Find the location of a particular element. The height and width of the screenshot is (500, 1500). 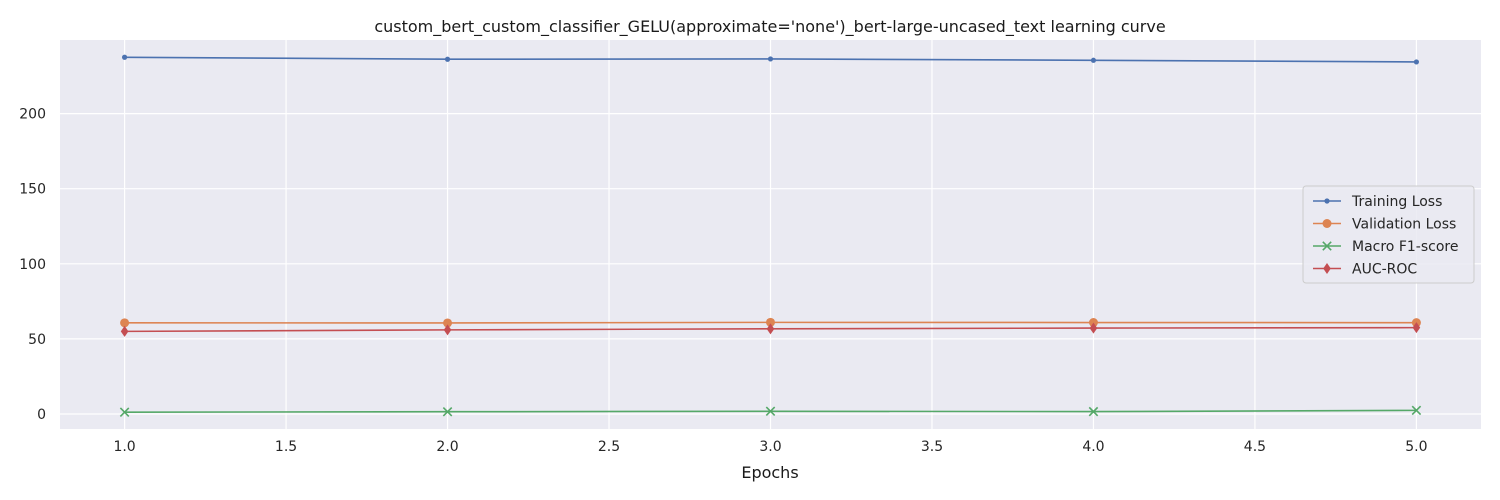

legend-item-auc-roc: AUC-ROC is located at coordinates (1365, 270).